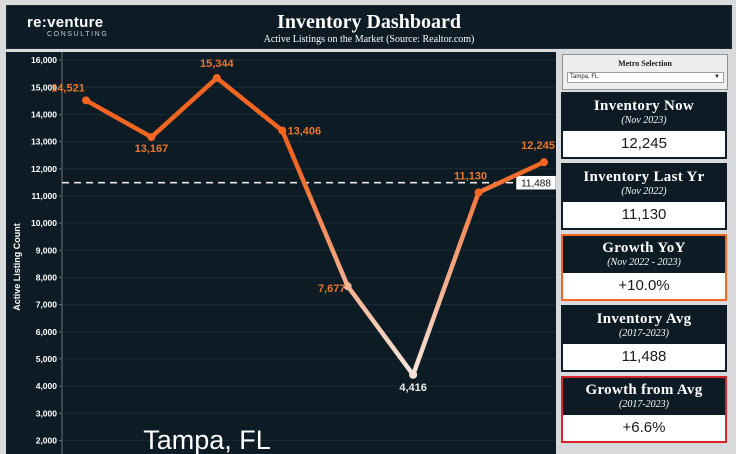  Describe the element at coordinates (584, 77) in the screenshot. I see `metro-dropdown-value: Tampa, FL` at that location.